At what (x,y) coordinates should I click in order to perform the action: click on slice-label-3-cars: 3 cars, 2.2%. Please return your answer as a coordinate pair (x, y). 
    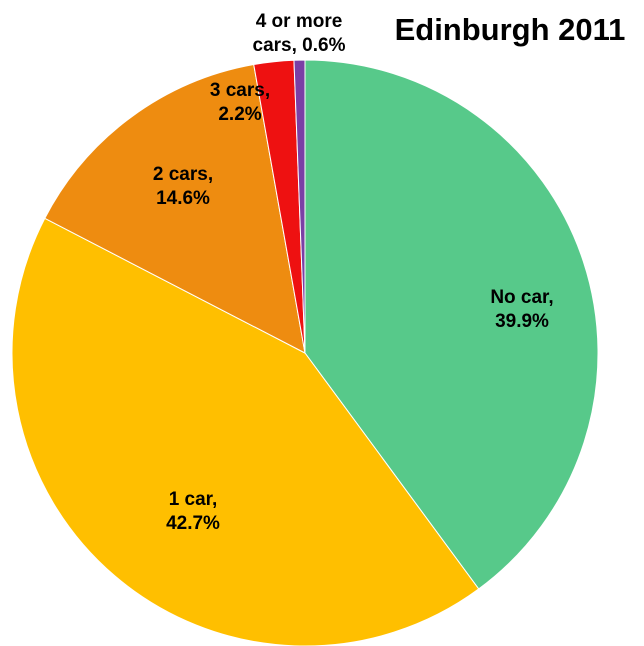
    Looking at the image, I should click on (240, 102).